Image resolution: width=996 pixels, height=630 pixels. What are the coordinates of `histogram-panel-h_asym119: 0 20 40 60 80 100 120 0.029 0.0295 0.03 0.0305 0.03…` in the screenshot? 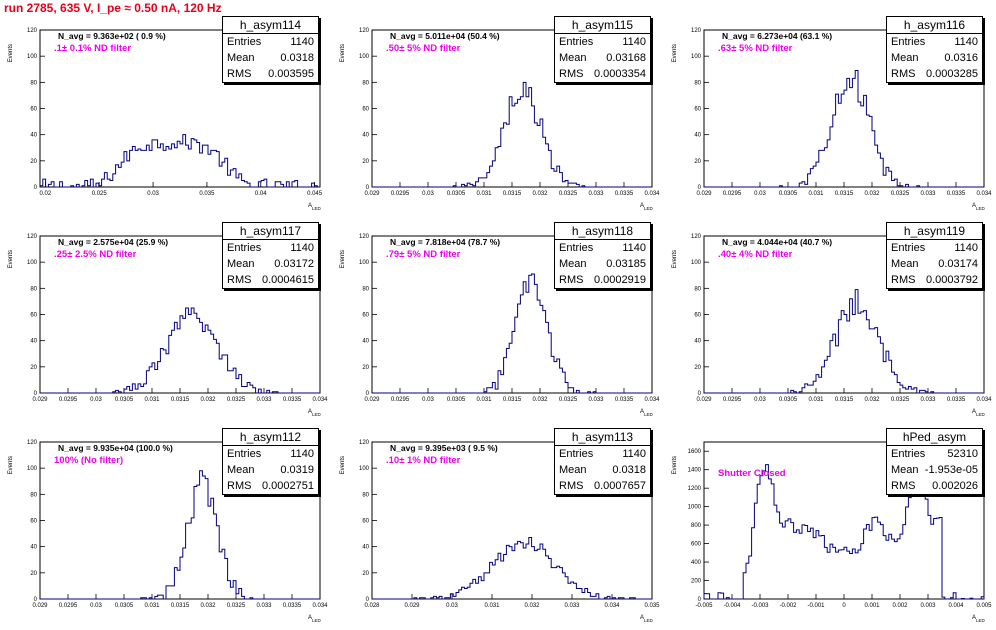 It's located at (828, 321).